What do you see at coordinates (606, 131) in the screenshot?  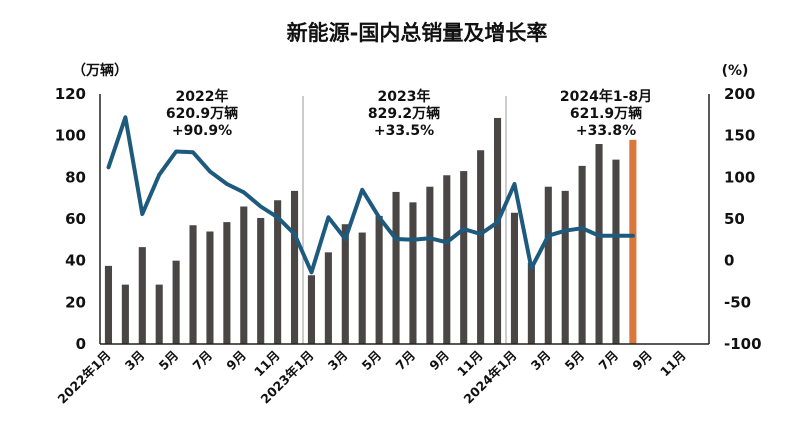 I see `annotation-3-line-3: +33.8%` at bounding box center [606, 131].